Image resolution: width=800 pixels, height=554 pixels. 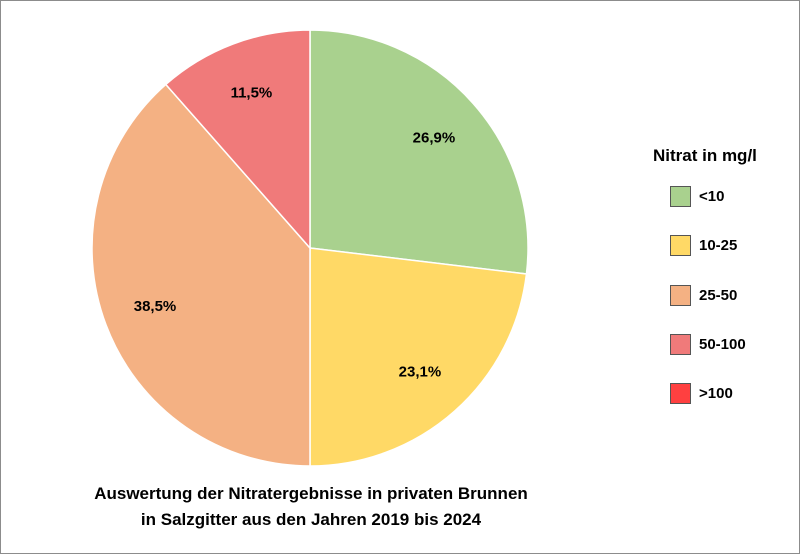 What do you see at coordinates (716, 393) in the screenshot?
I see `legend-label: >100` at bounding box center [716, 393].